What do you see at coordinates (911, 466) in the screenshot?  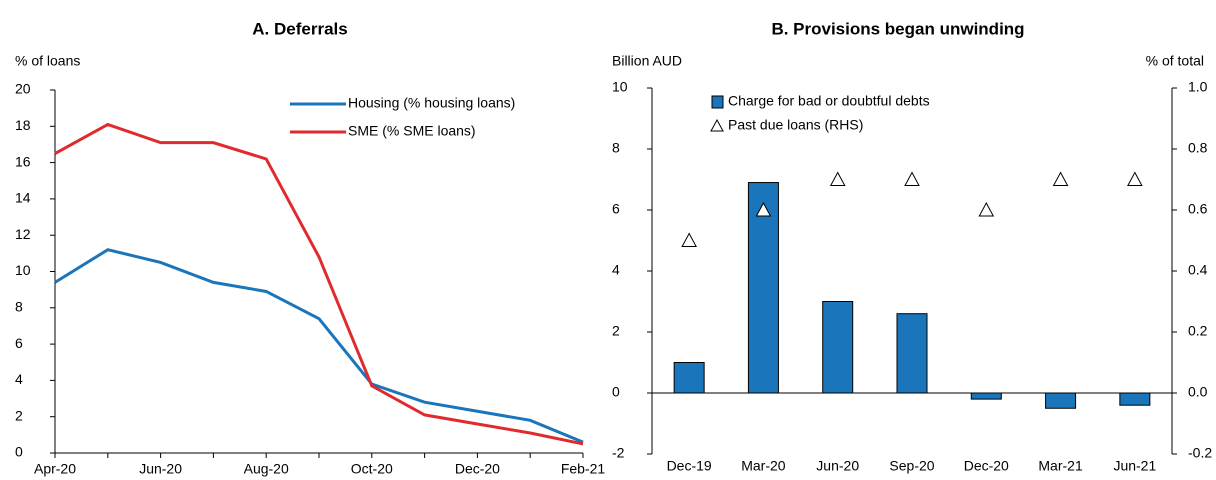 I see `x-tick-label: Sep-20` at bounding box center [911, 466].